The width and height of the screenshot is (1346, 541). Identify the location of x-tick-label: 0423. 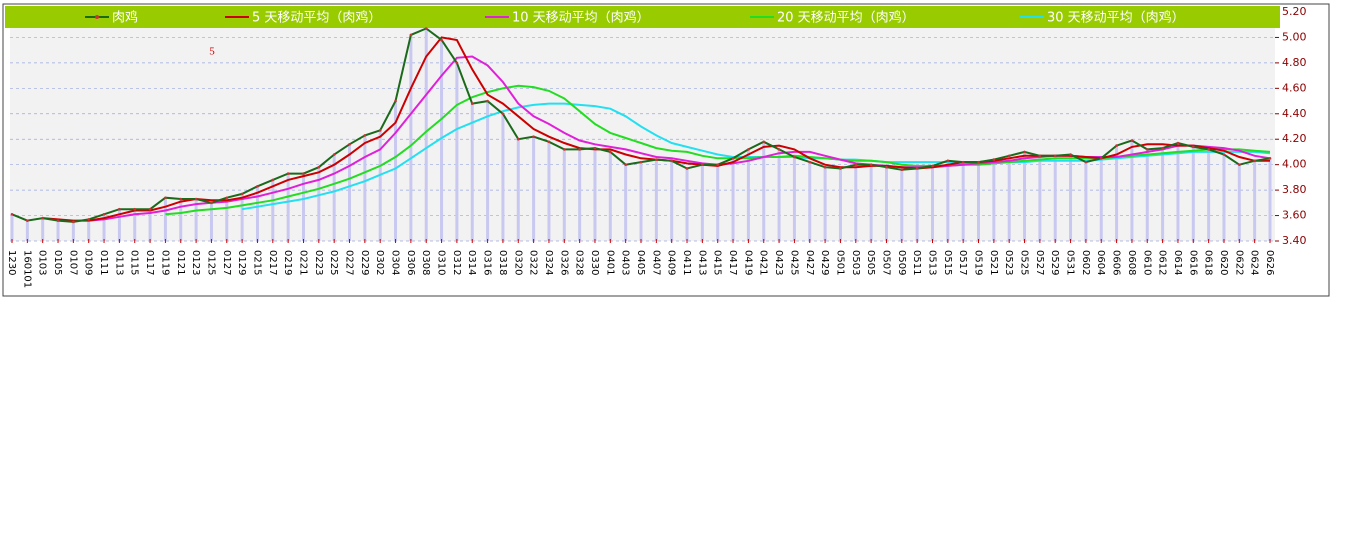
(778, 262).